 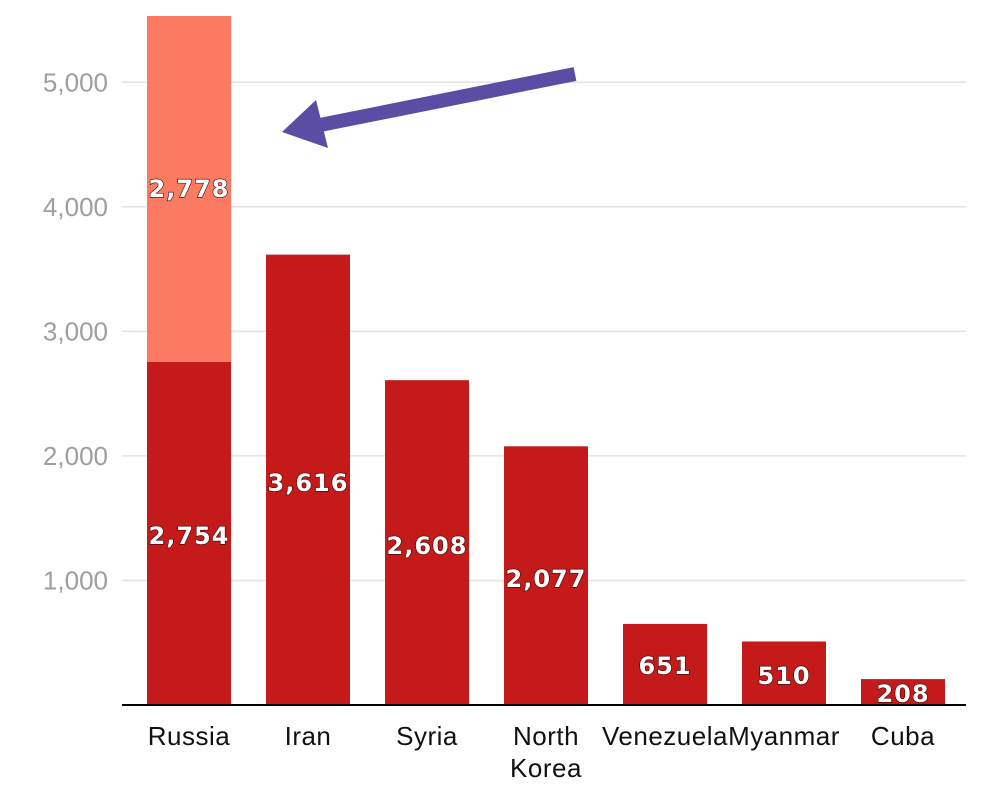 I want to click on x-tick-label: Korea, so click(x=546, y=768).